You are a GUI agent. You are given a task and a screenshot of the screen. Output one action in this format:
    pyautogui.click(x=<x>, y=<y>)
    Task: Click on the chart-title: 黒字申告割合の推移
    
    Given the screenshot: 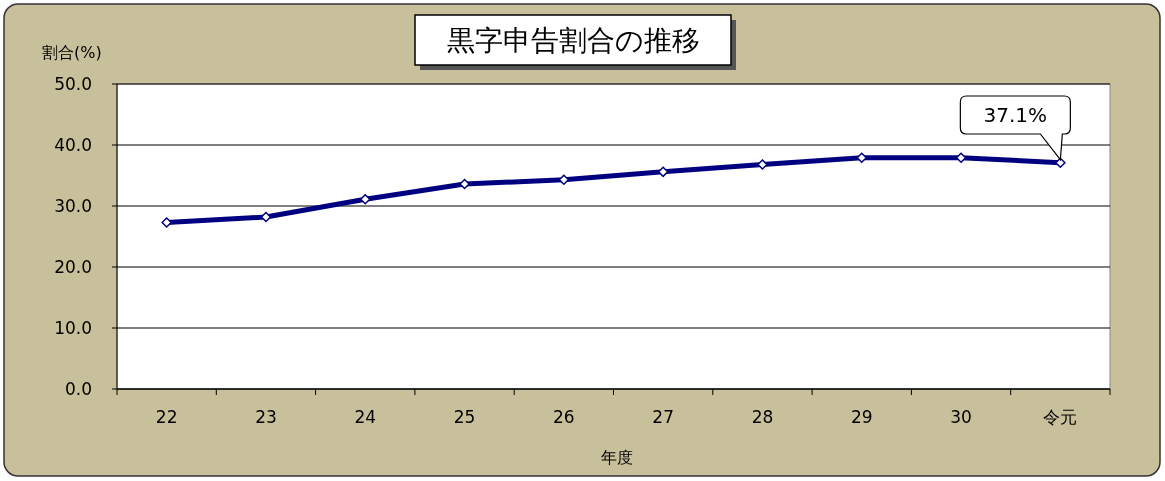 What is the action you would take?
    pyautogui.click(x=573, y=40)
    